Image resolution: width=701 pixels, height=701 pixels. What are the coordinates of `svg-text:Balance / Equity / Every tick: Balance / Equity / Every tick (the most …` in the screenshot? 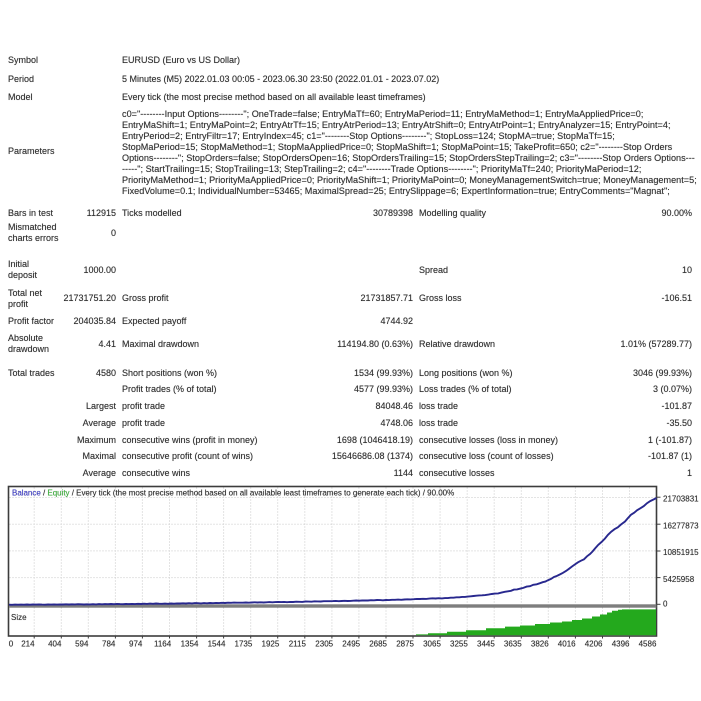 It's located at (233, 493).